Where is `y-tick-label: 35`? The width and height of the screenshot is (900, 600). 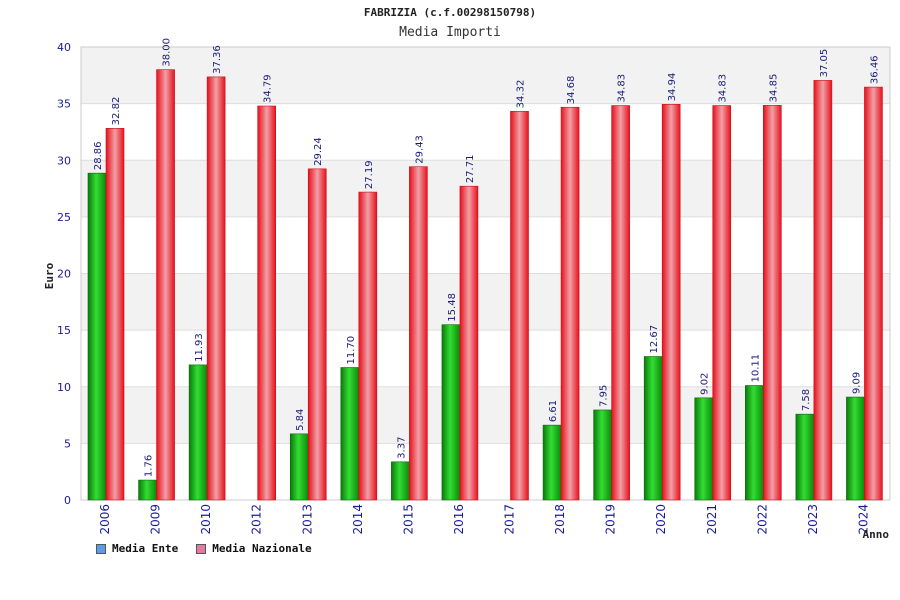
y-tick-label: 35 is located at coordinates (64, 104).